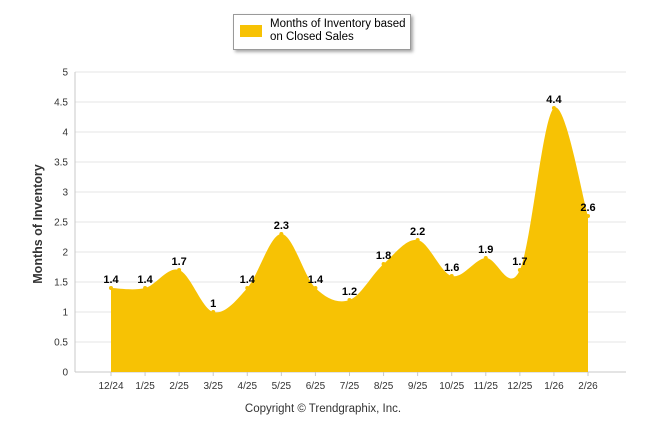 This screenshot has height=434, width=646. I want to click on y-tick-label: 1.5, so click(61, 283).